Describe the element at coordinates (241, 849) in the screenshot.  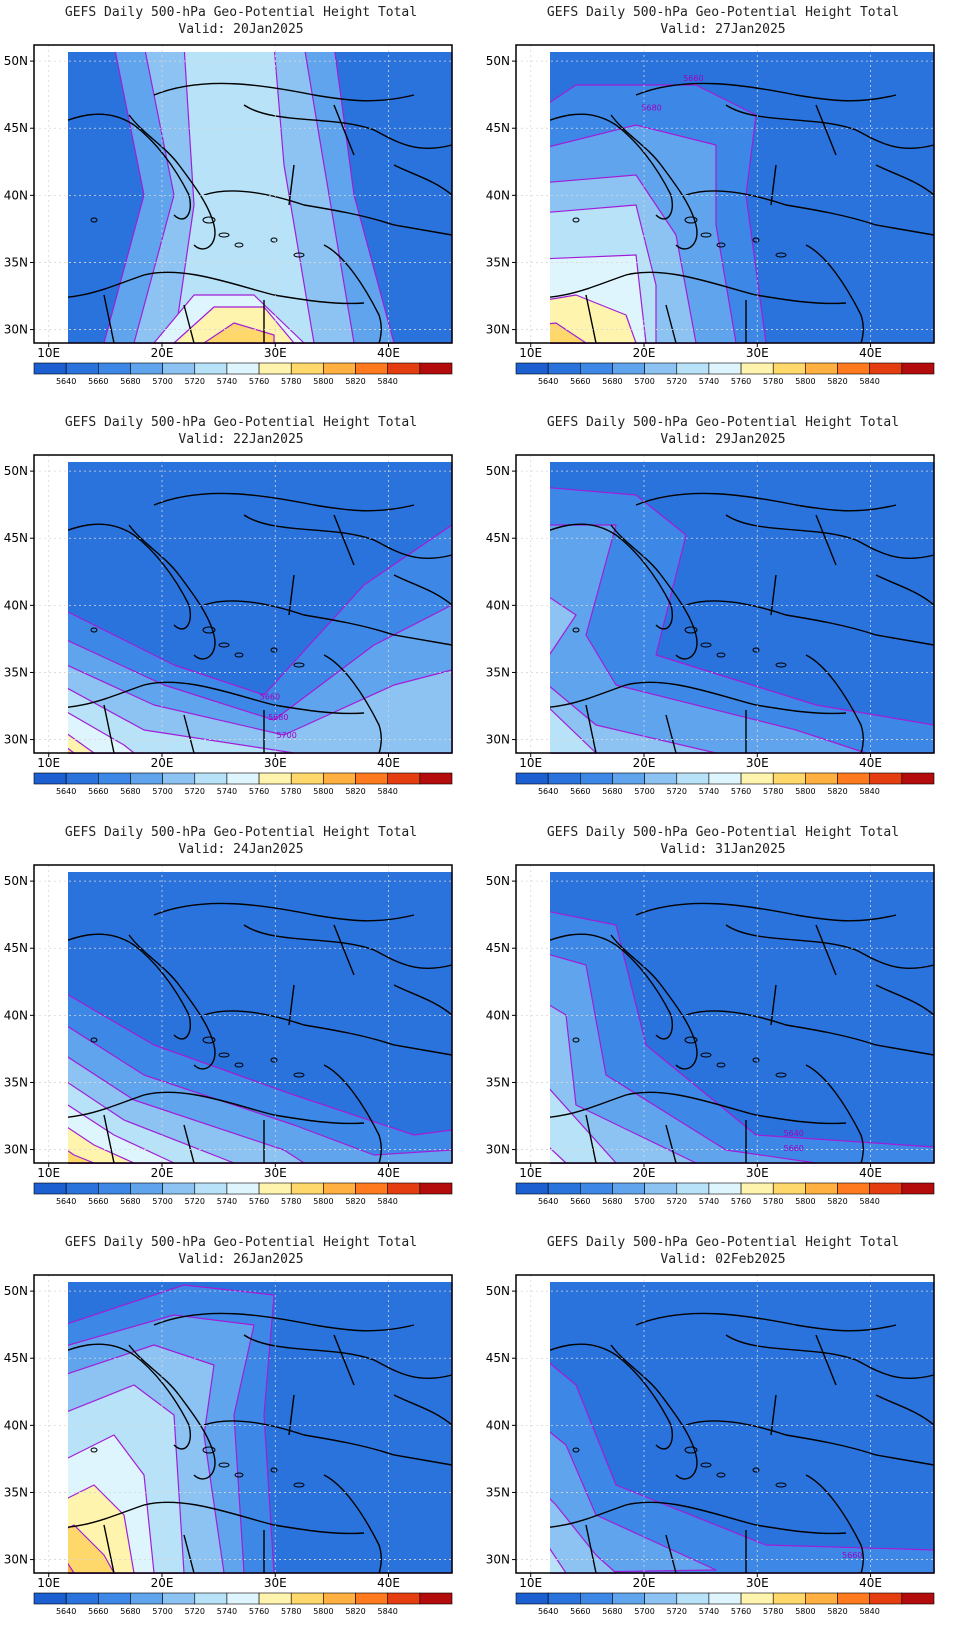
I see `panel-valid-date: Valid: 24Jan2025` at that location.